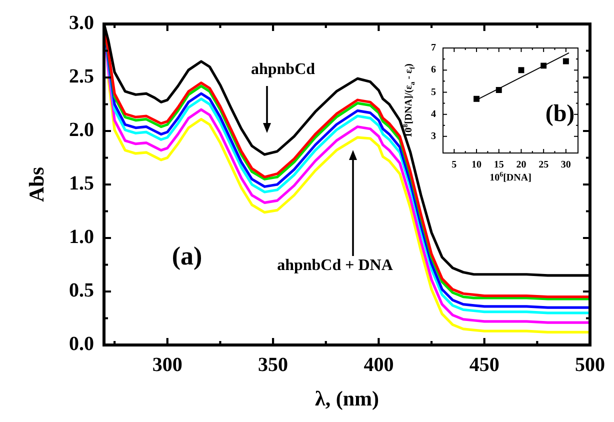 The width and height of the screenshot is (614, 422). I want to click on y-tick-label: 7, so click(433, 48).